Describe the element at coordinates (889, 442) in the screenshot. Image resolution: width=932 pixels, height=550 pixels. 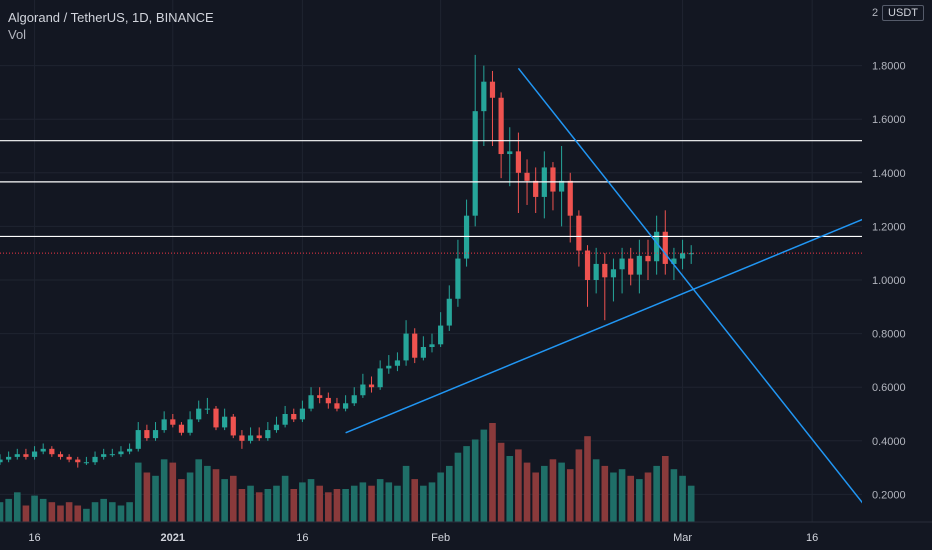
I see `y-tick-label: 0.4000` at that location.